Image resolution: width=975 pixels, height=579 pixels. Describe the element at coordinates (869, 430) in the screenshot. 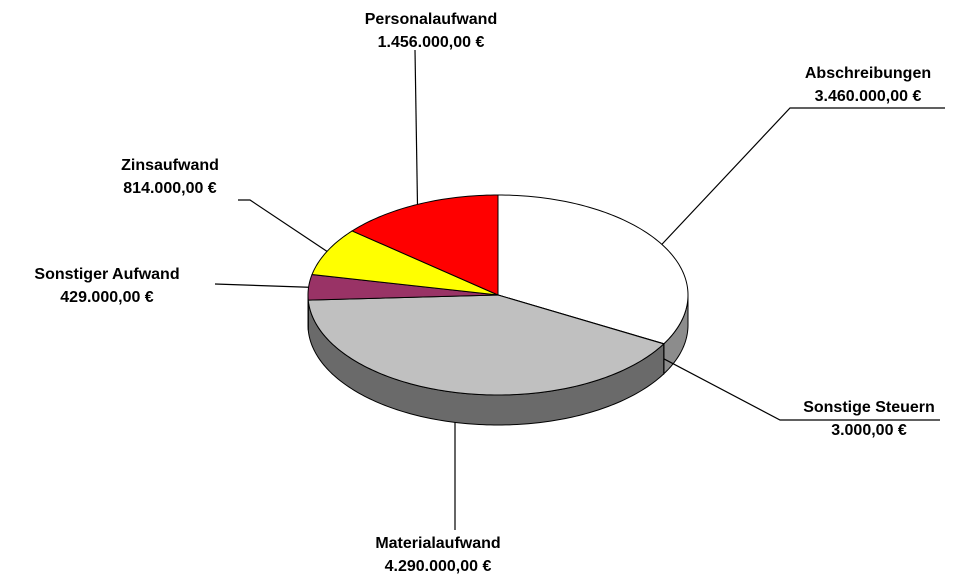

I see `value-label: 3.000,00 €` at that location.